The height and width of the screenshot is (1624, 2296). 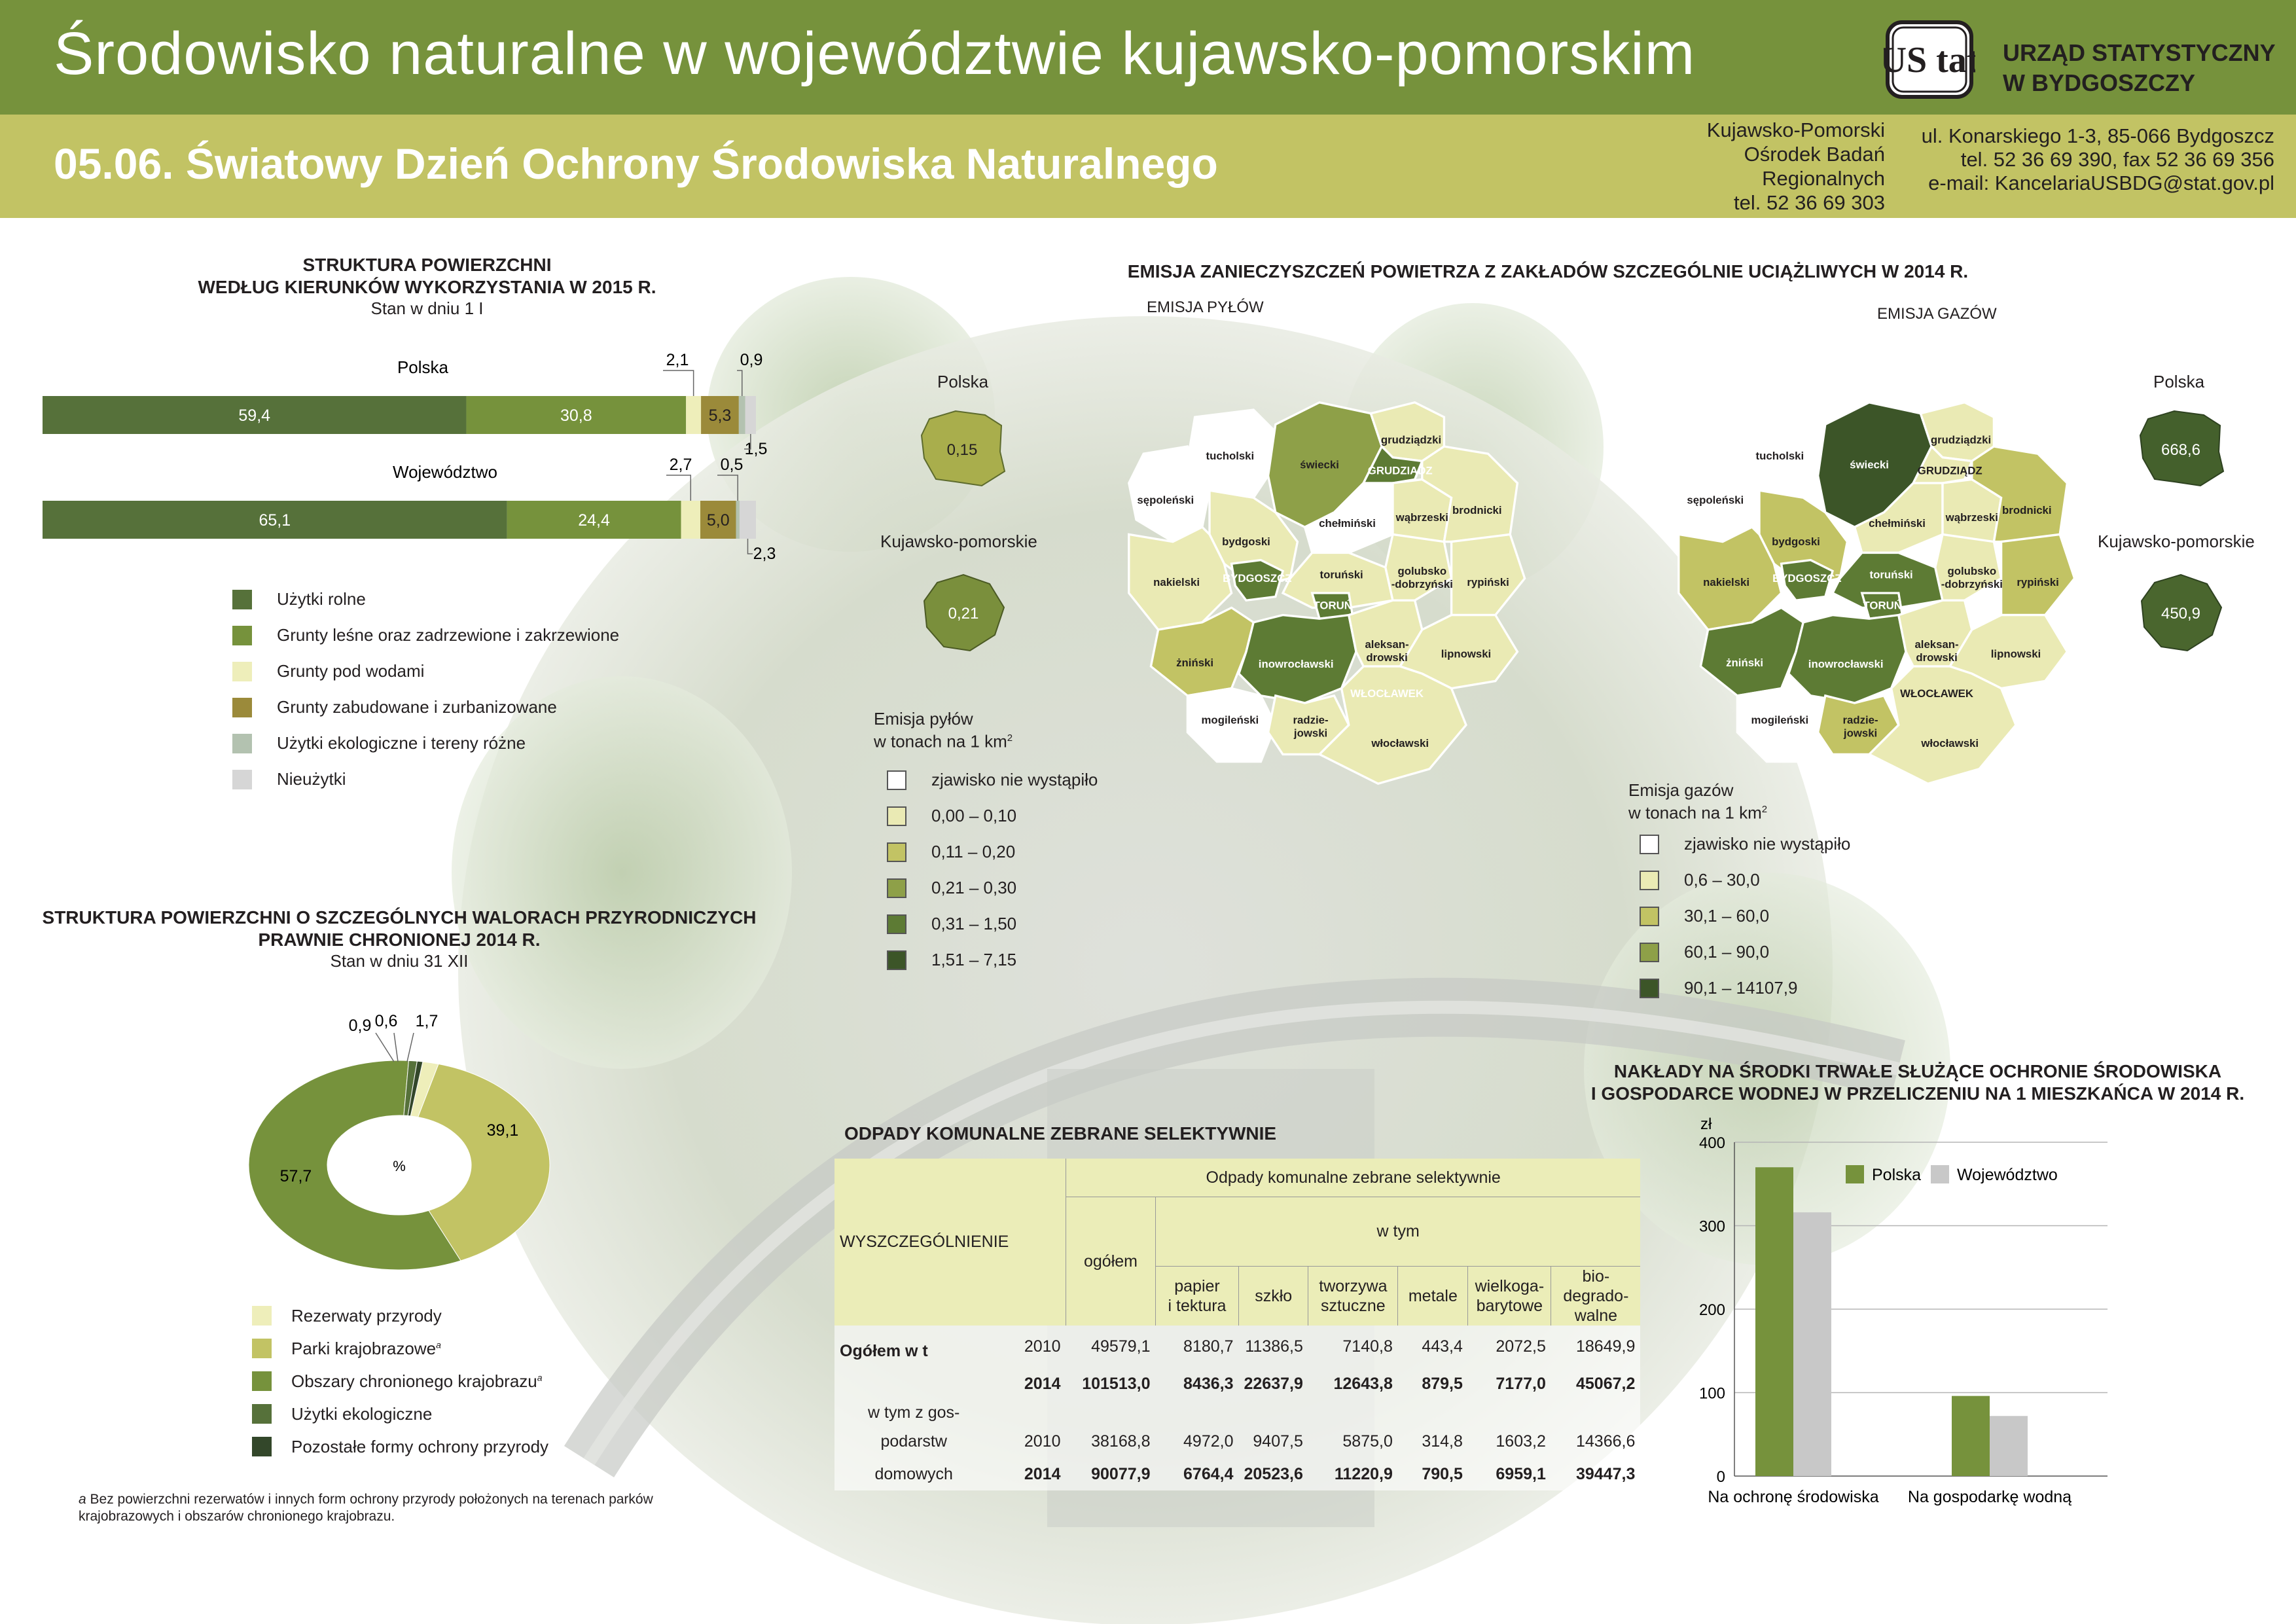 I want to click on dust-polska-label: Polska, so click(x=963, y=381).